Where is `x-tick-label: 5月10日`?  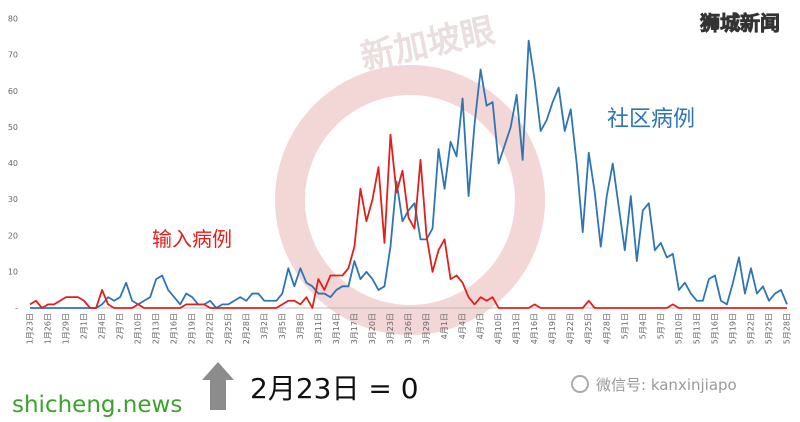
x-tick-label: 5月10日 is located at coordinates (678, 328).